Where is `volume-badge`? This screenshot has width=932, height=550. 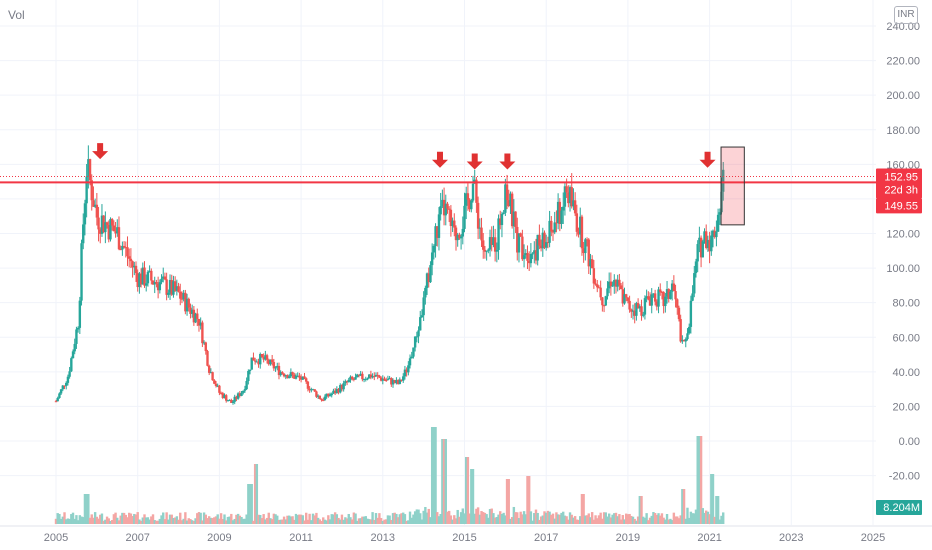 volume-badge is located at coordinates (899, 507).